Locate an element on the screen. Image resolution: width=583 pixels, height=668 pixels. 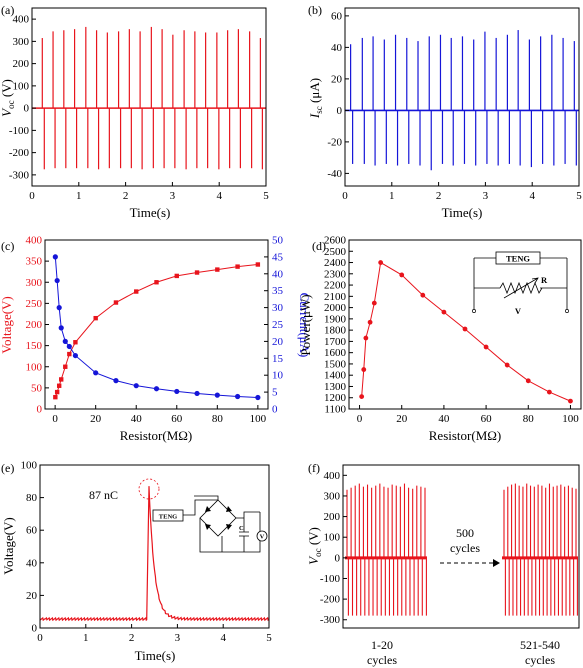
panel-e-xlabel: Time(s) is located at coordinates (155, 655).